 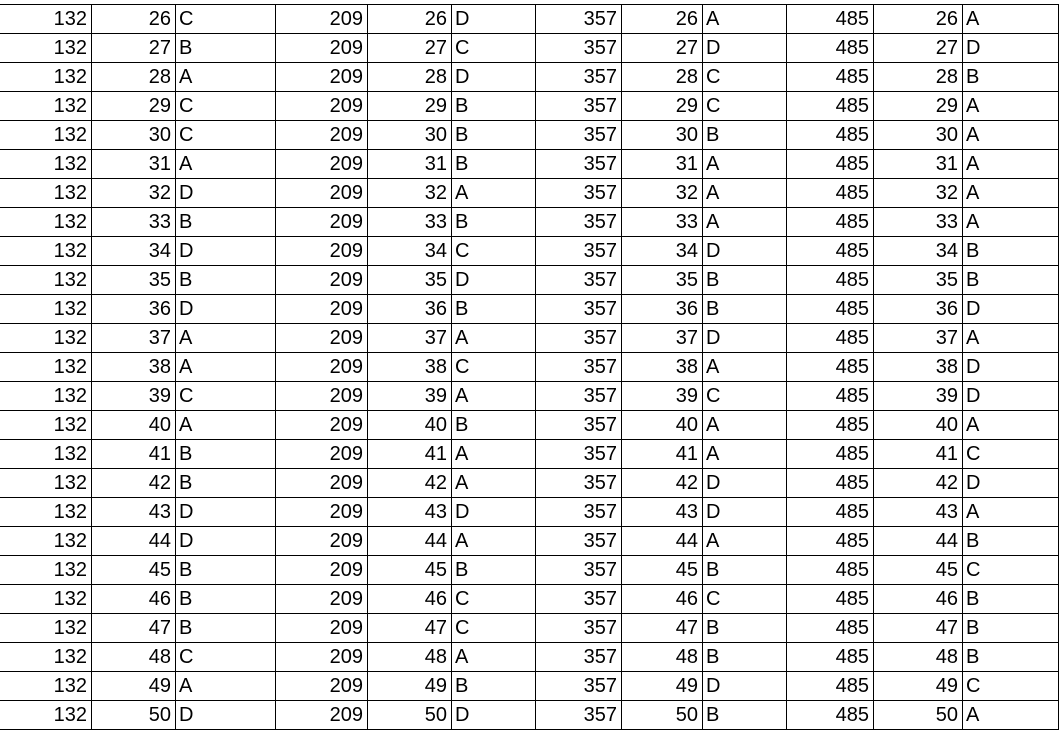 I want to click on question-number-cell: 34, so click(x=918, y=251).